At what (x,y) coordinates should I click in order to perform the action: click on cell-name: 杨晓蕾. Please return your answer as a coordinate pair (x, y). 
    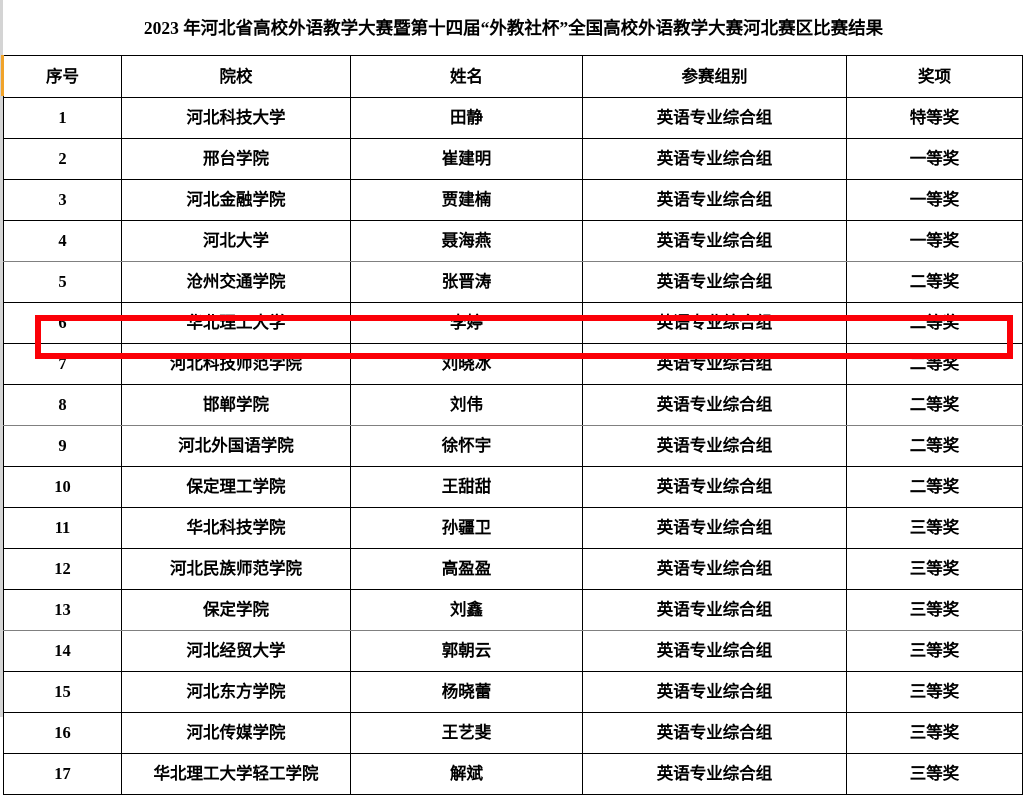
    Looking at the image, I should click on (466, 692).